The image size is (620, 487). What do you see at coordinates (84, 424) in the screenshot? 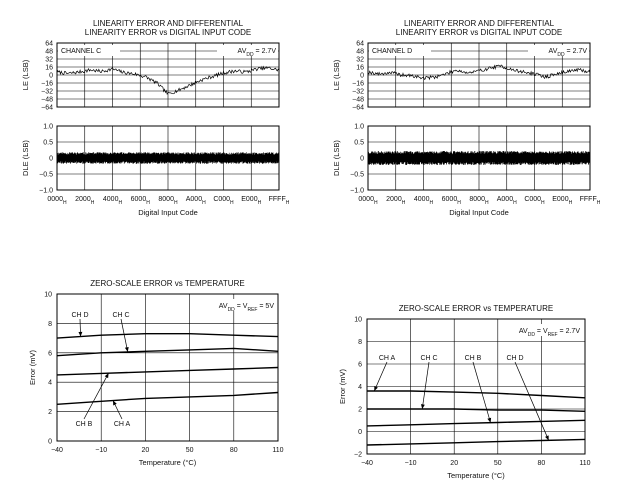
I see `zse_5v-label-ch-b: CH B` at bounding box center [84, 424].